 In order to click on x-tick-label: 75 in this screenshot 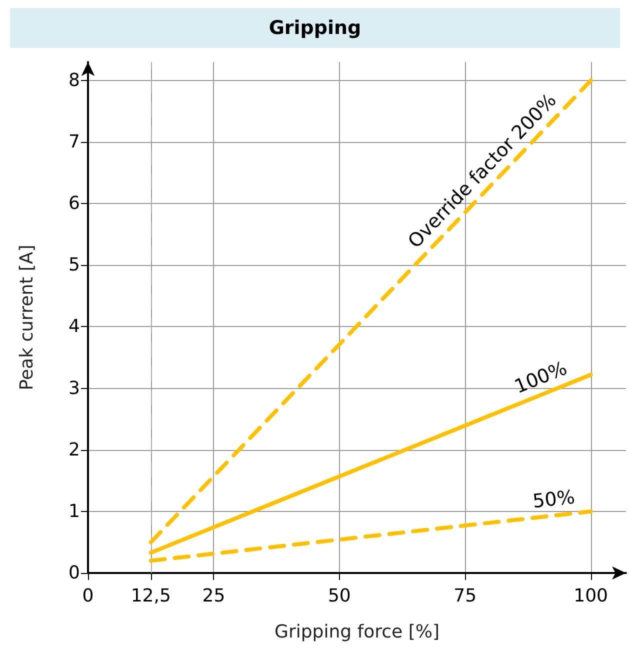, I will do `click(465, 596)`.